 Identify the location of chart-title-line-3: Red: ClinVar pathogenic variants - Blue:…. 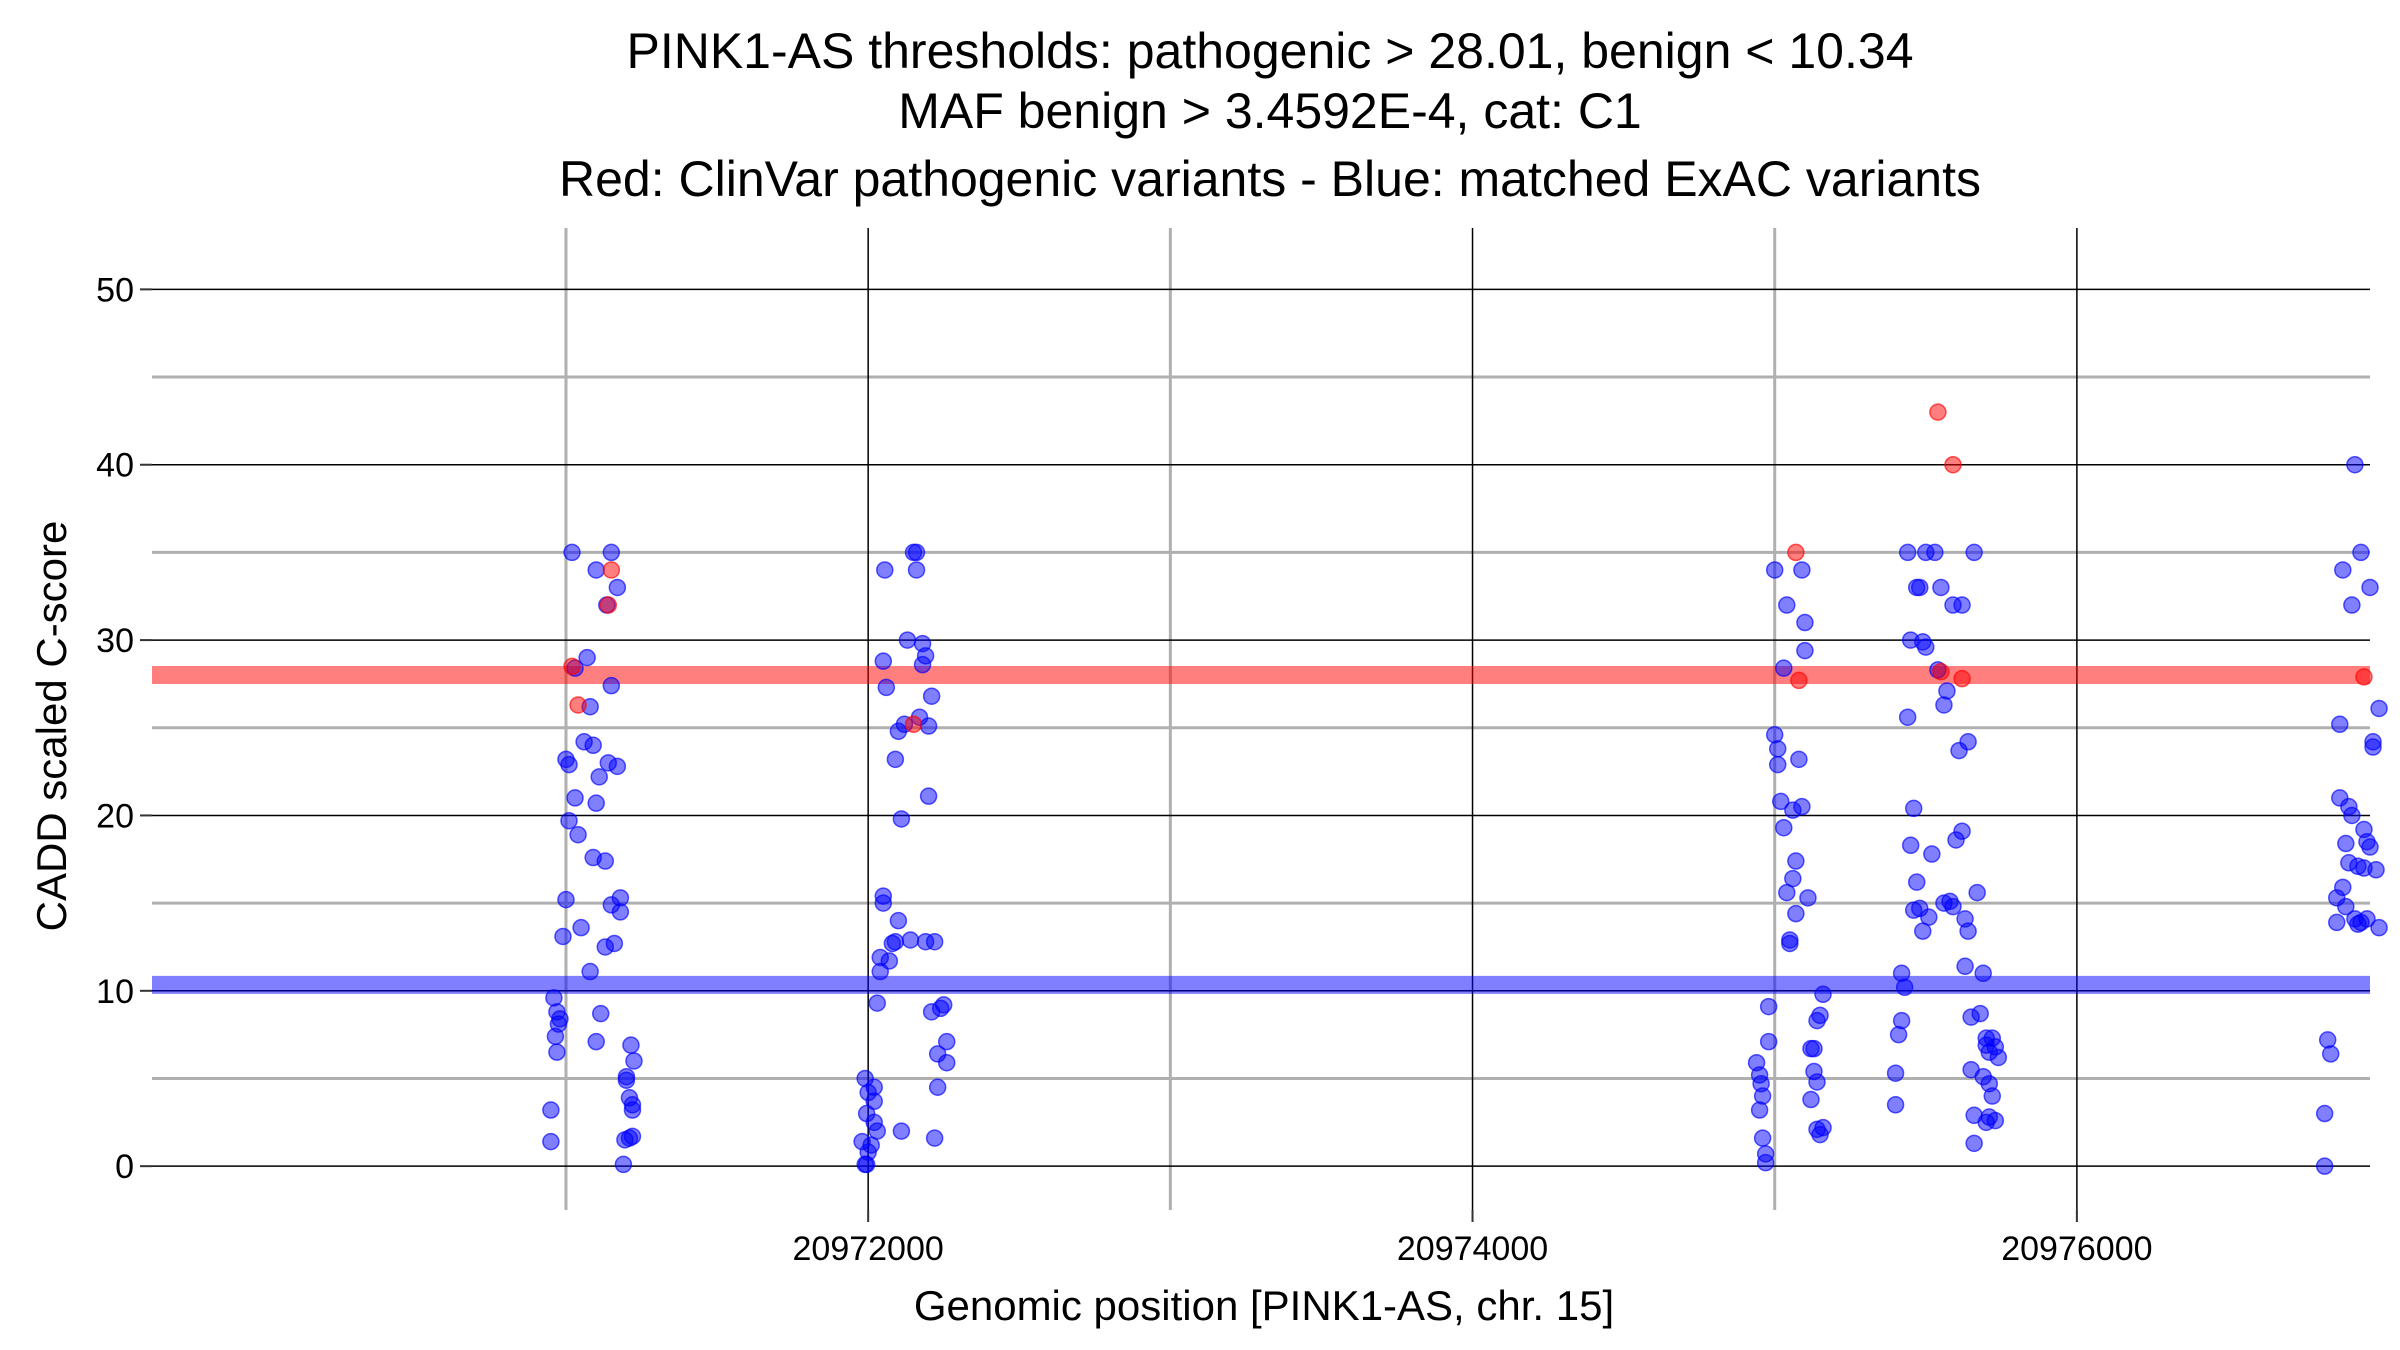
(1270, 179).